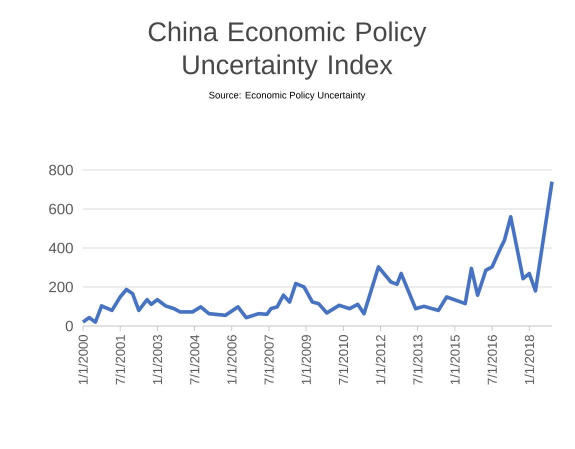 Image resolution: width=575 pixels, height=449 pixels. I want to click on x-tick-label: 1/1/2012, so click(381, 359).